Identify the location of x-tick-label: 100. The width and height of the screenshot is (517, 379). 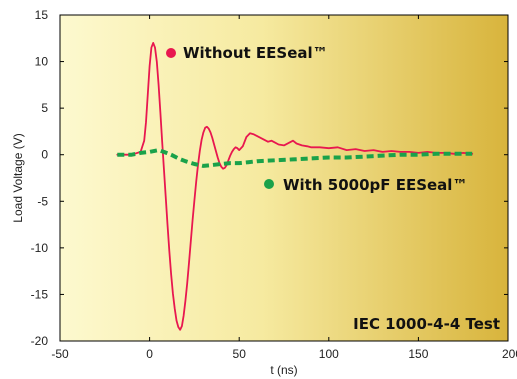
(329, 354).